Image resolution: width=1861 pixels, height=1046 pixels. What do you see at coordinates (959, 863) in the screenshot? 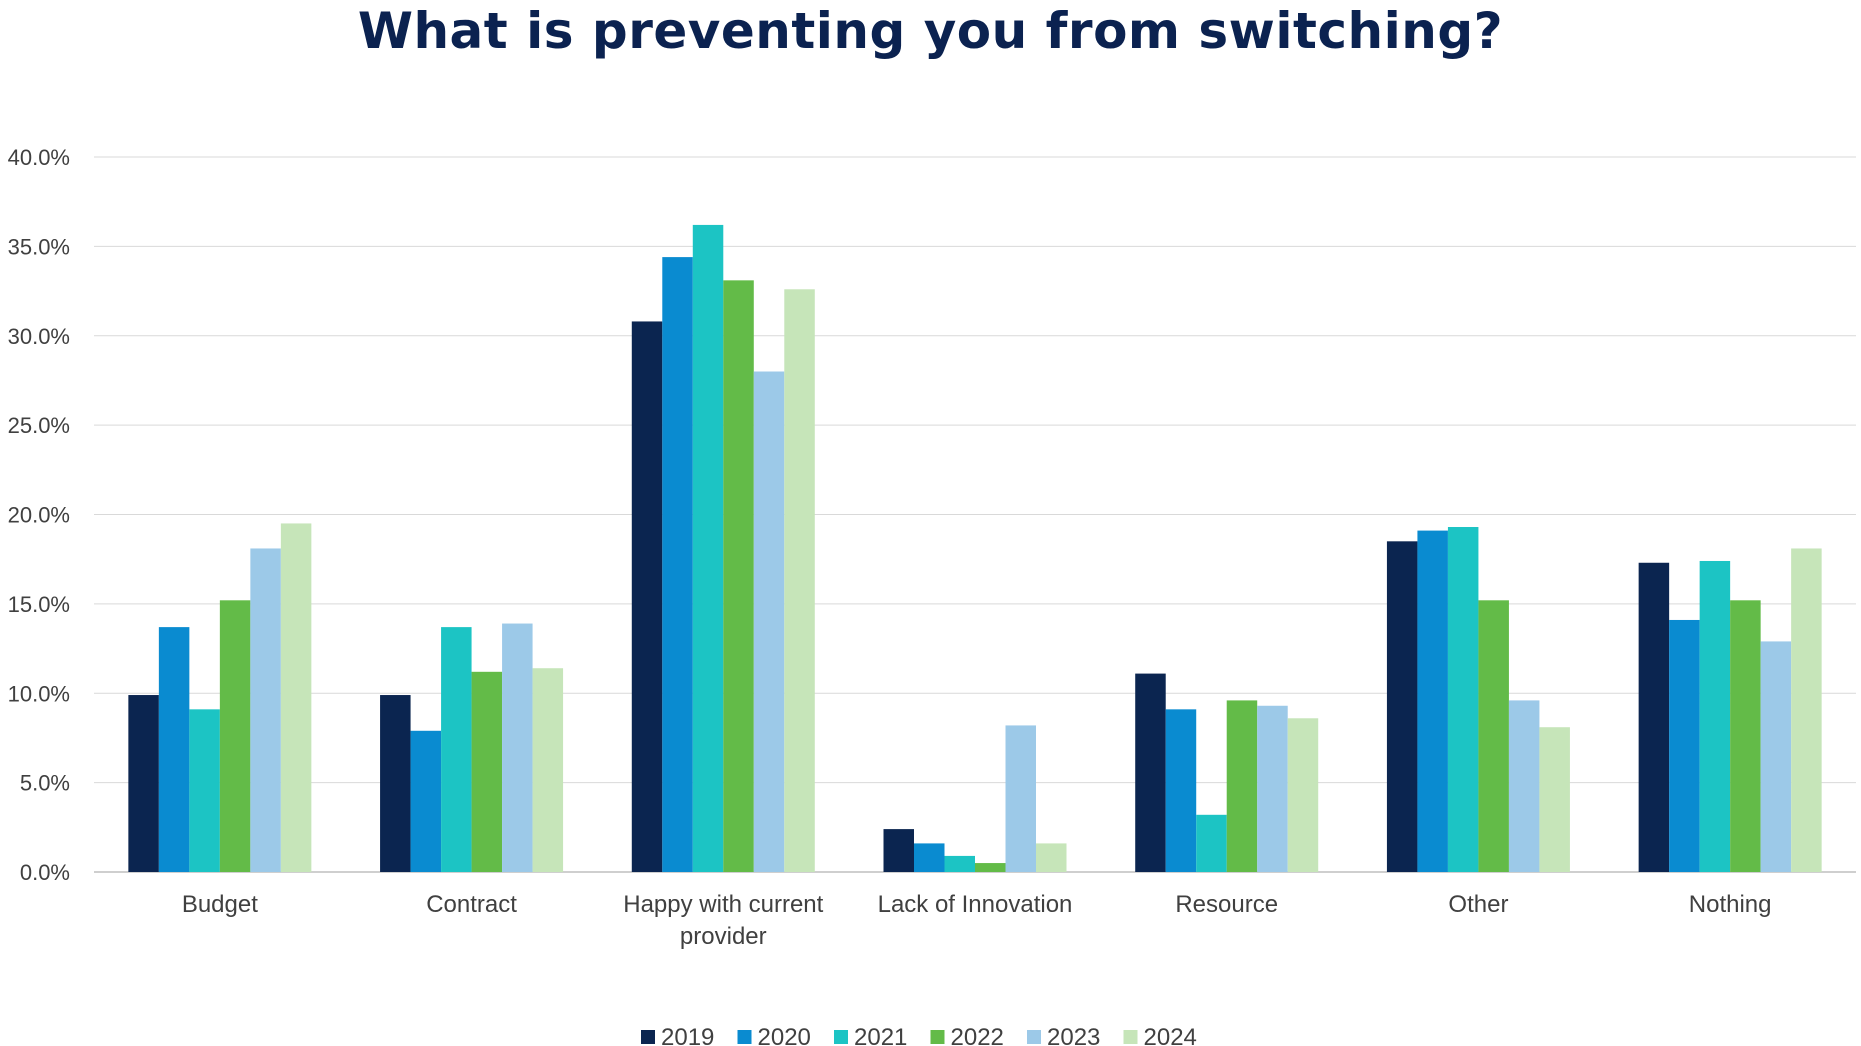
I see `bar-2021-lack-of-innovation` at bounding box center [959, 863].